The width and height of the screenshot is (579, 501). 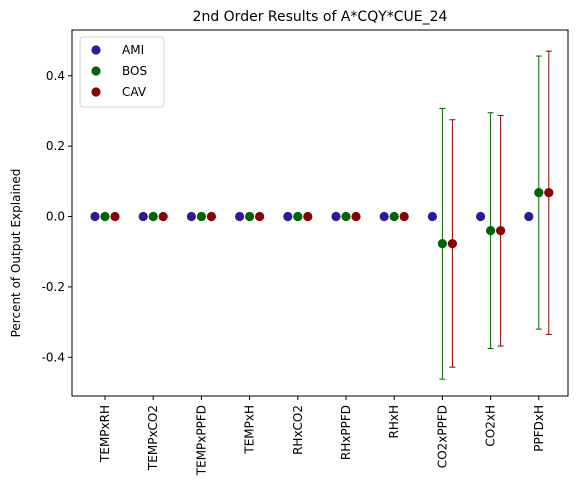 What do you see at coordinates (133, 50) in the screenshot?
I see `legend-label-ami: AMI` at bounding box center [133, 50].